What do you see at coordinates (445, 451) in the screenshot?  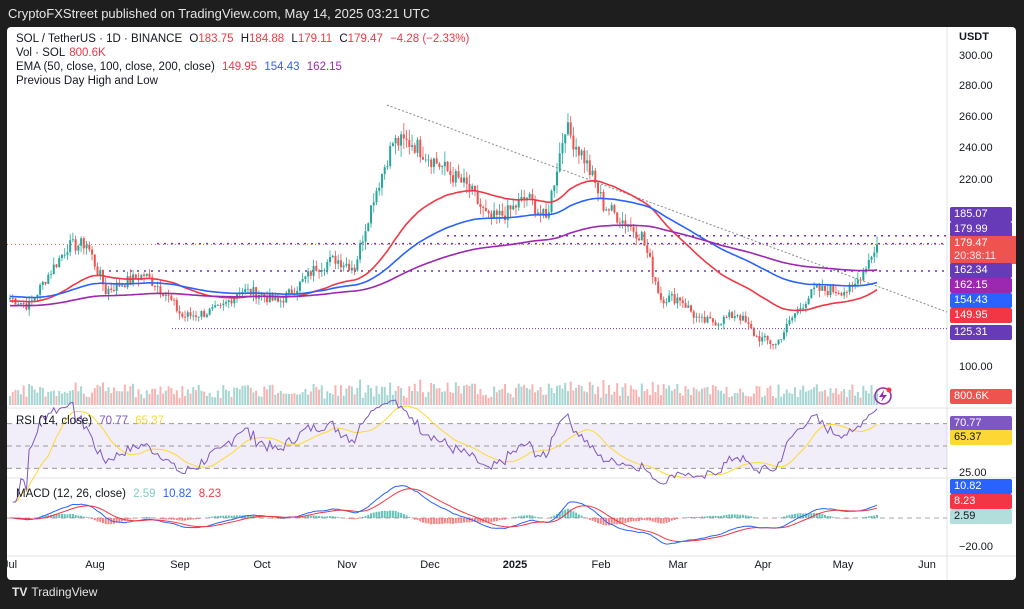 I see `rsi-line` at bounding box center [445, 451].